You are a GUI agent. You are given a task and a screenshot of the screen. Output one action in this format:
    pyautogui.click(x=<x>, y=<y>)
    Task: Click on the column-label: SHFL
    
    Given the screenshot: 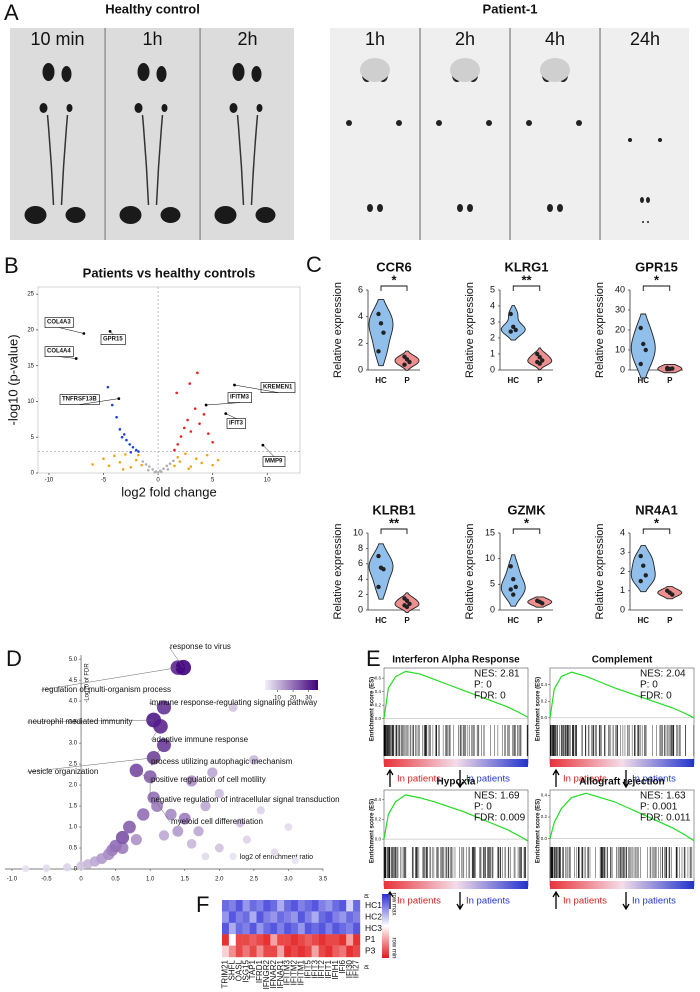 What is the action you would take?
    pyautogui.click(x=231, y=969)
    